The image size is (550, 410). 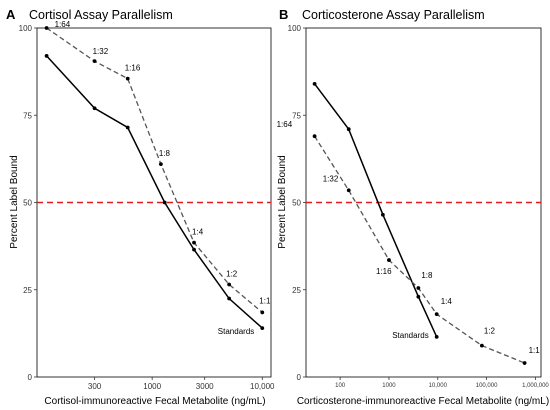 What do you see at coordinates (283, 14) in the screenshot?
I see `panel-letter: B` at bounding box center [283, 14].